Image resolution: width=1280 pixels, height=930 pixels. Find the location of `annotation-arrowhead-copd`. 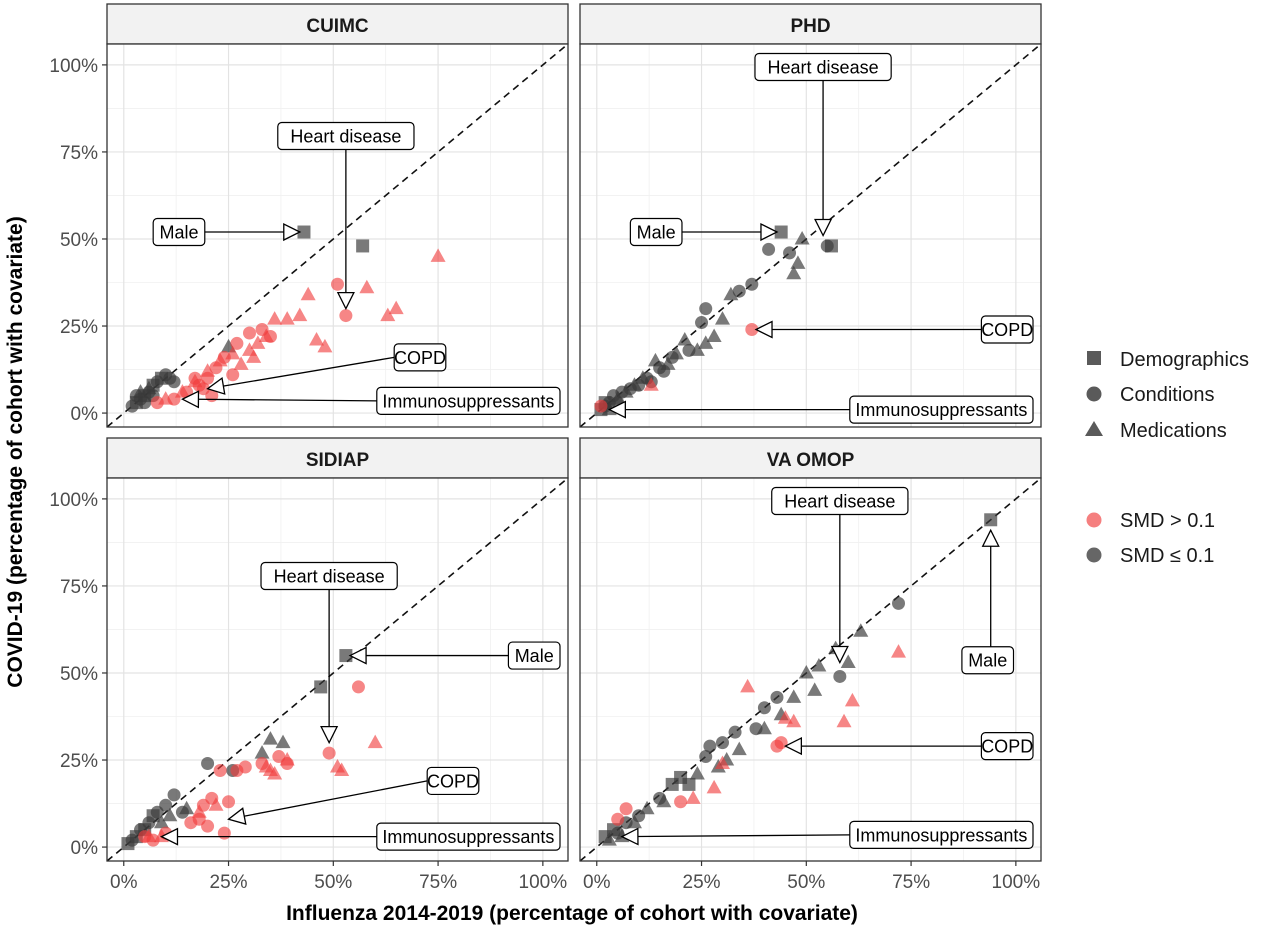

annotation-arrowhead-copd is located at coordinates (237, 816).